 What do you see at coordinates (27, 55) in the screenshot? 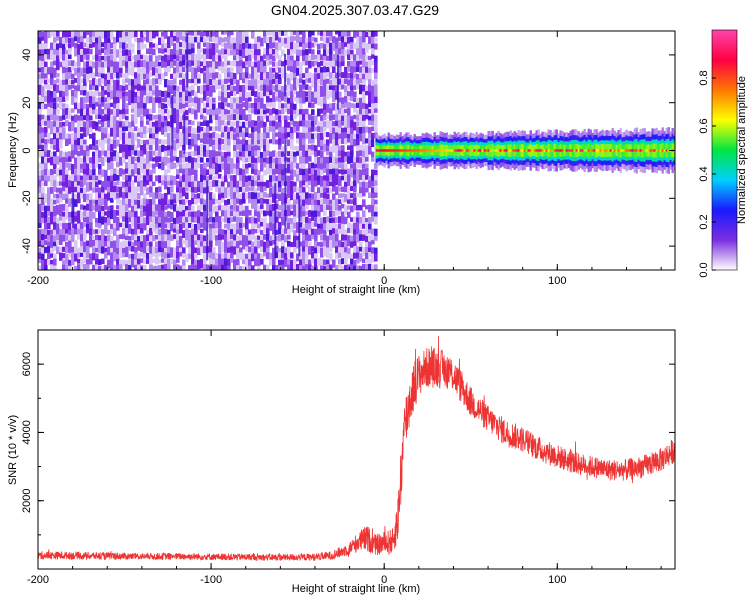
I see `spectrogram-y-tick-label: 40` at bounding box center [27, 55].